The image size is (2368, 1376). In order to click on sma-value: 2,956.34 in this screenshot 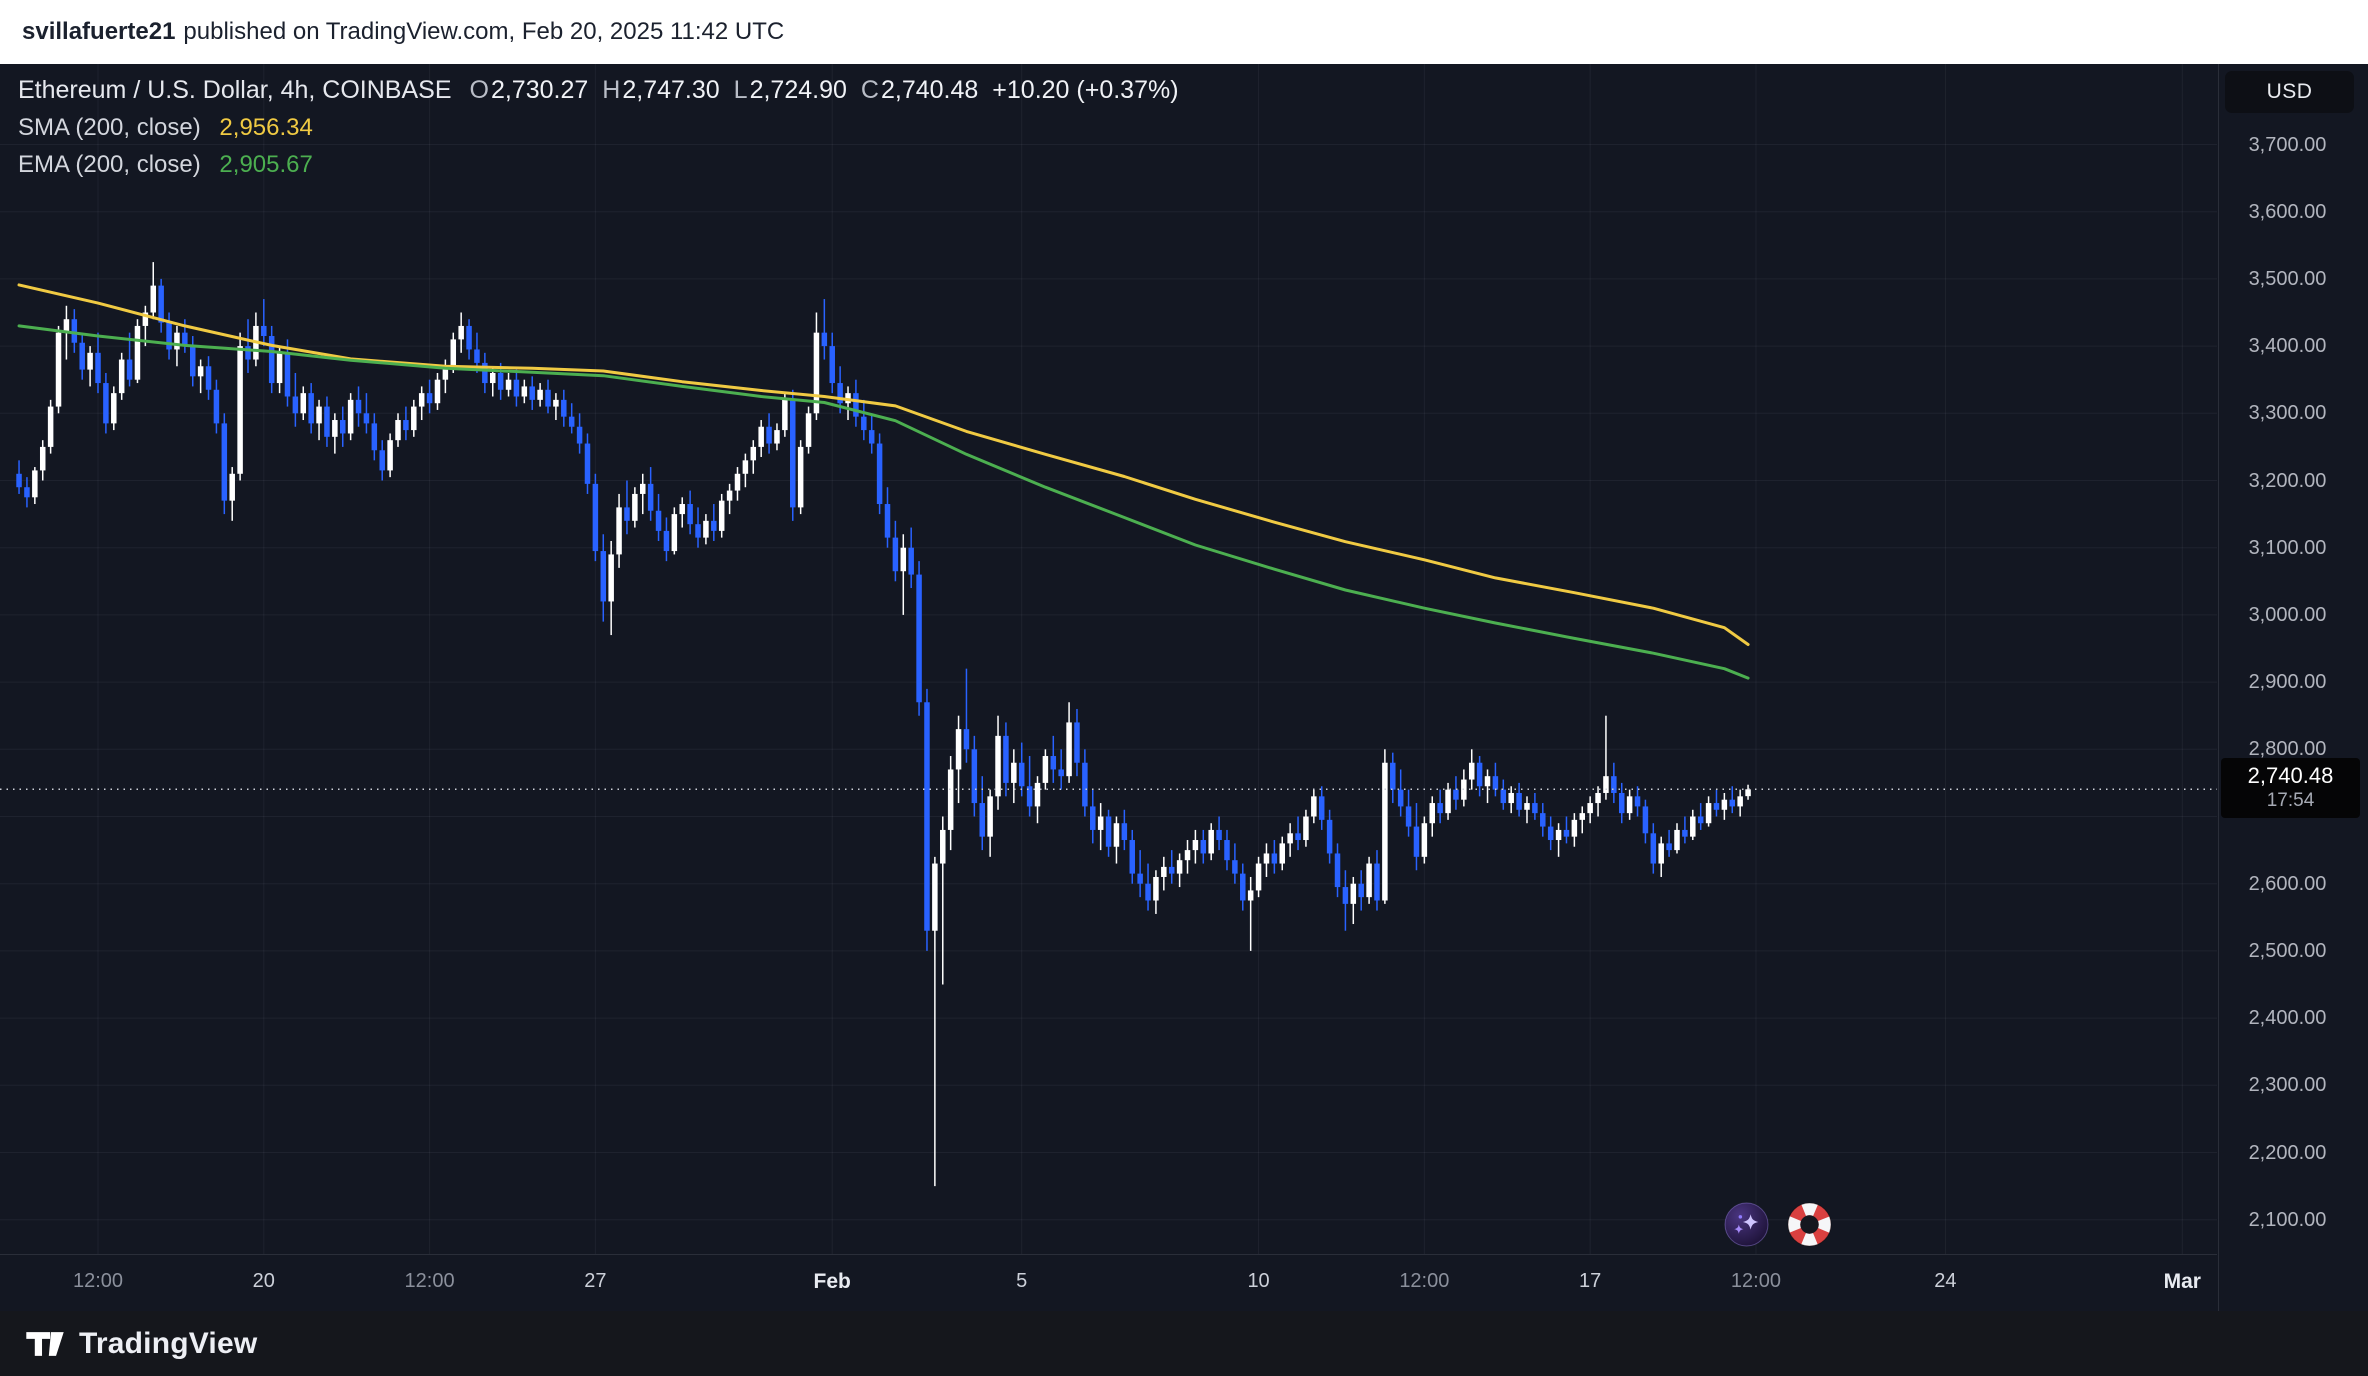, I will do `click(266, 127)`.